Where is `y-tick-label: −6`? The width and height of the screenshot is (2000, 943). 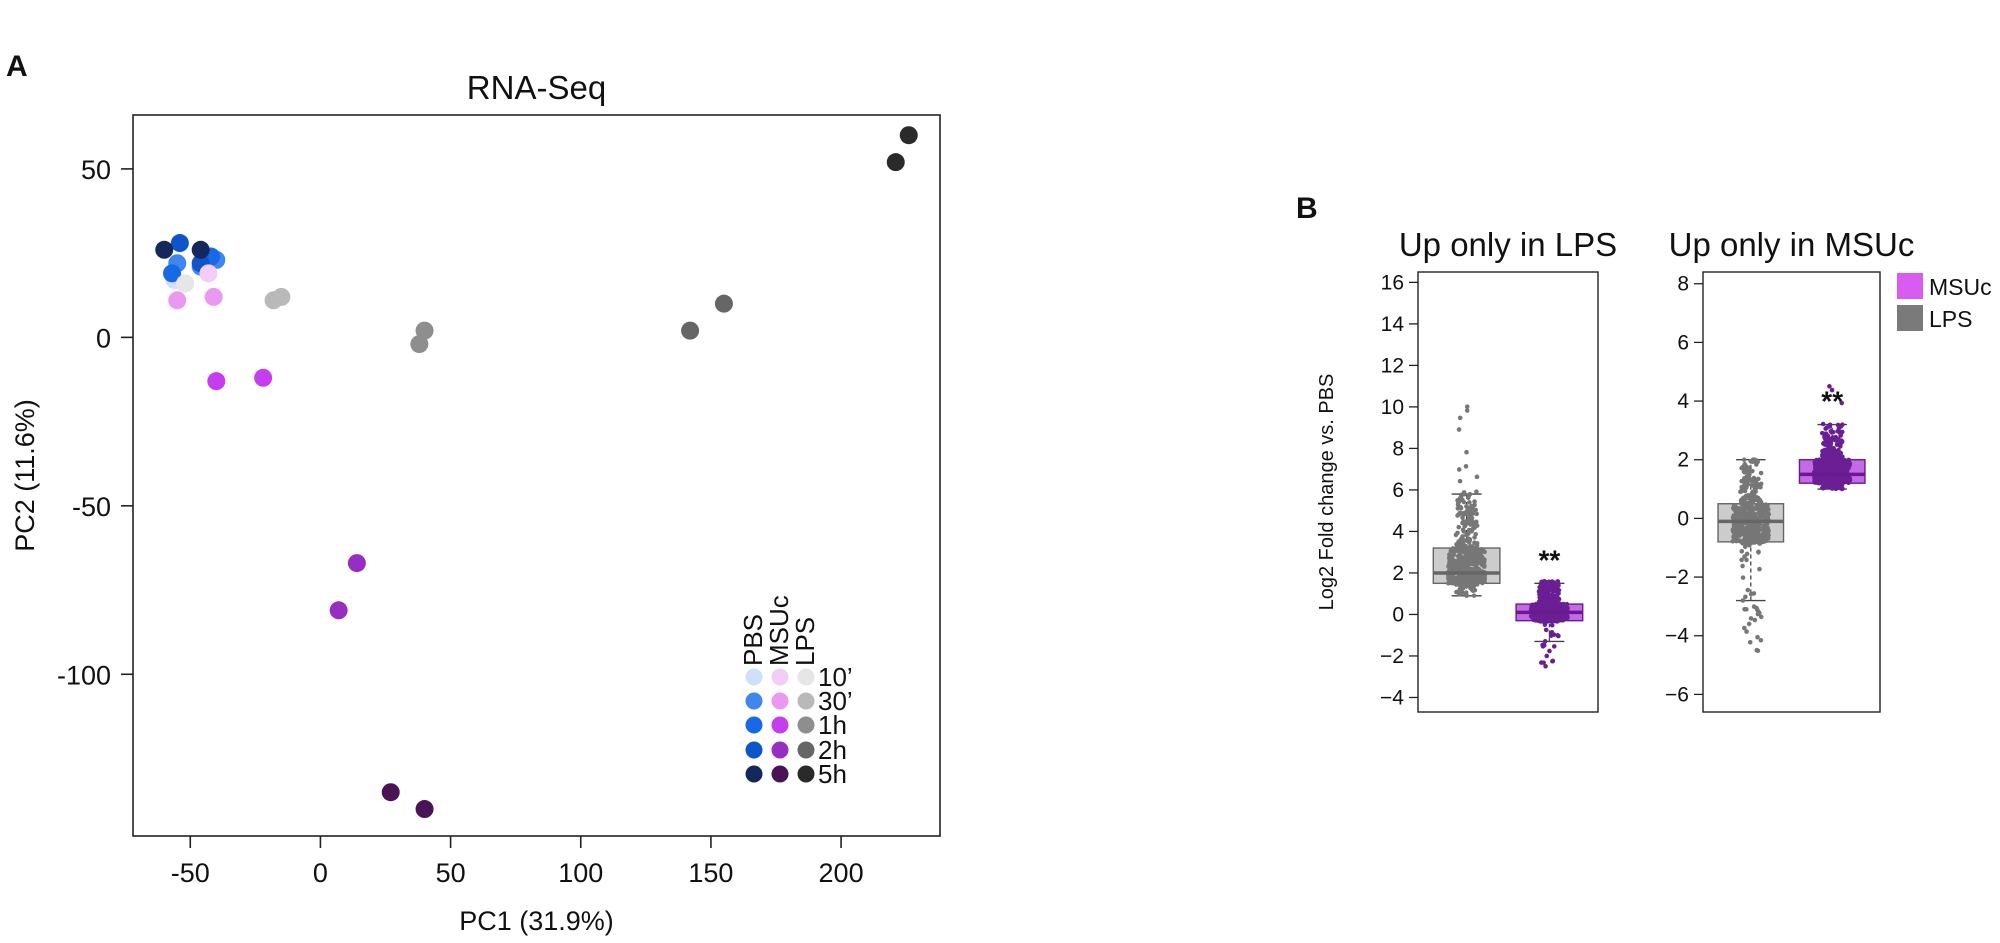 y-tick-label: −6 is located at coordinates (1677, 694).